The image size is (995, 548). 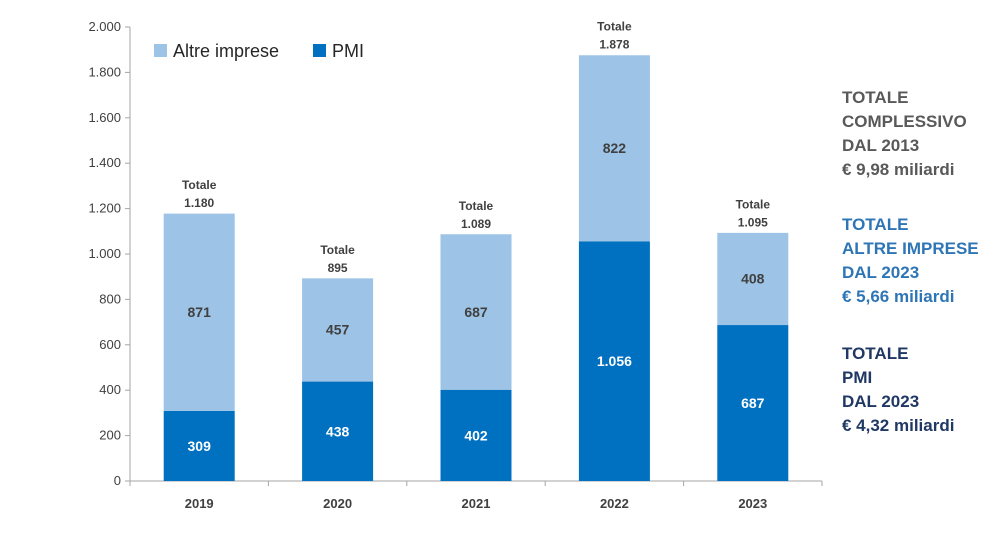 What do you see at coordinates (199, 503) in the screenshot?
I see `x-tick-label: 2019` at bounding box center [199, 503].